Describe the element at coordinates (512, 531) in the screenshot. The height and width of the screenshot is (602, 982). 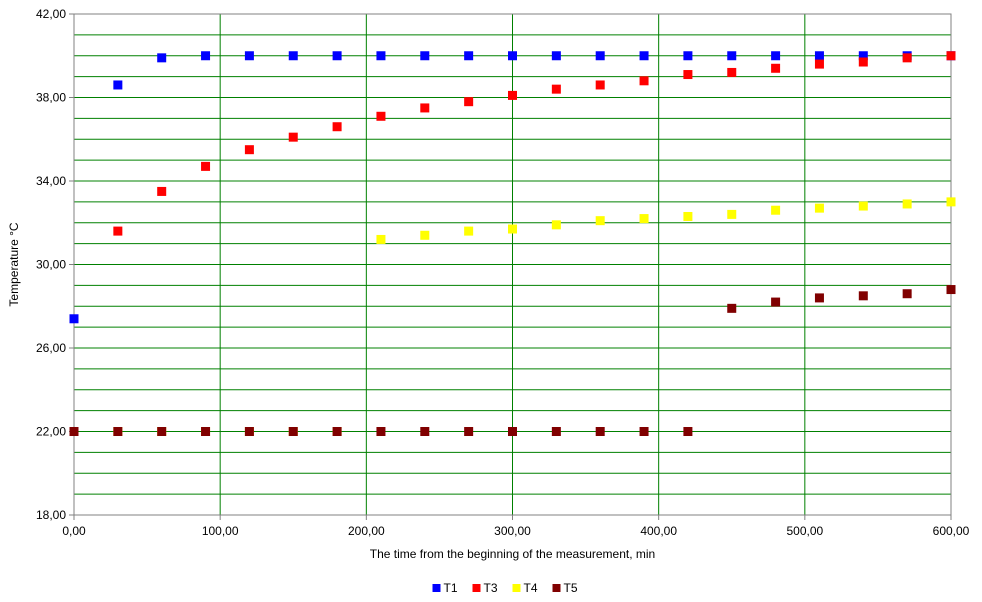
I see `x-tick-label: 300,00` at that location.